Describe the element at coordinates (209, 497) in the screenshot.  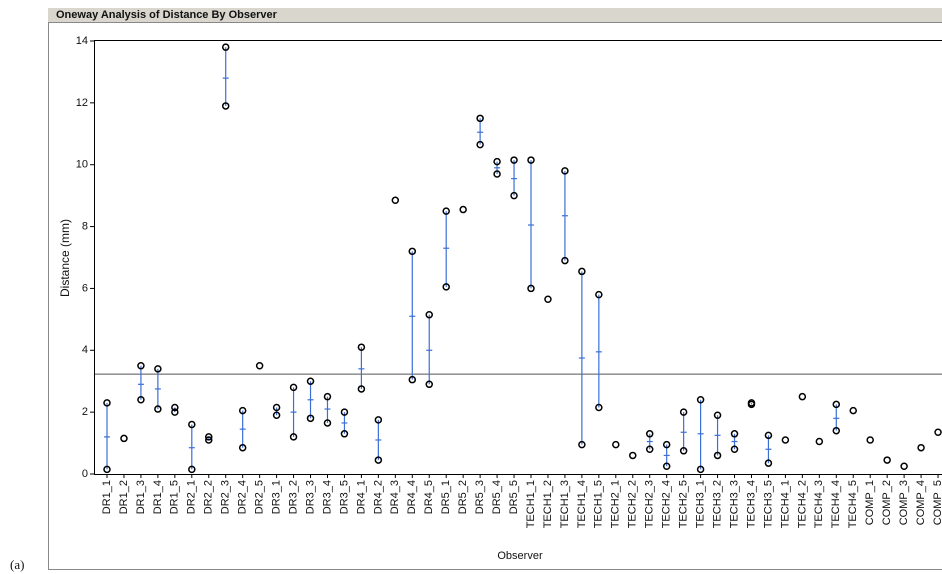
I see `x-tick-label: DR2_2` at that location.